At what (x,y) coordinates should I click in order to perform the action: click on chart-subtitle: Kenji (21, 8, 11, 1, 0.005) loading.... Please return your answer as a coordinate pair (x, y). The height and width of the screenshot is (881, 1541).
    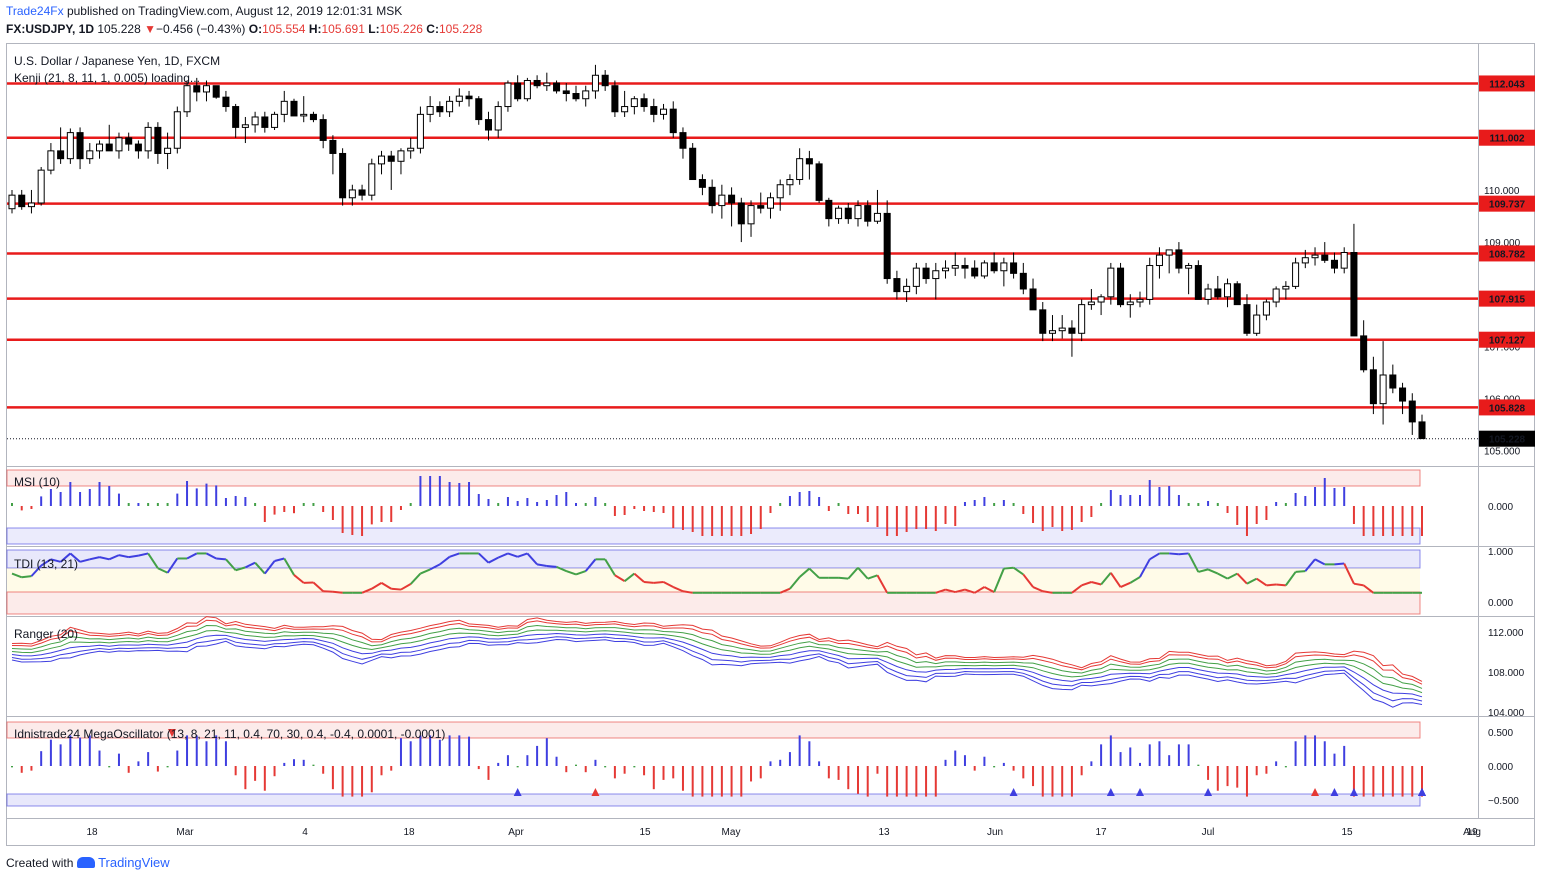
    Looking at the image, I should click on (107, 78).